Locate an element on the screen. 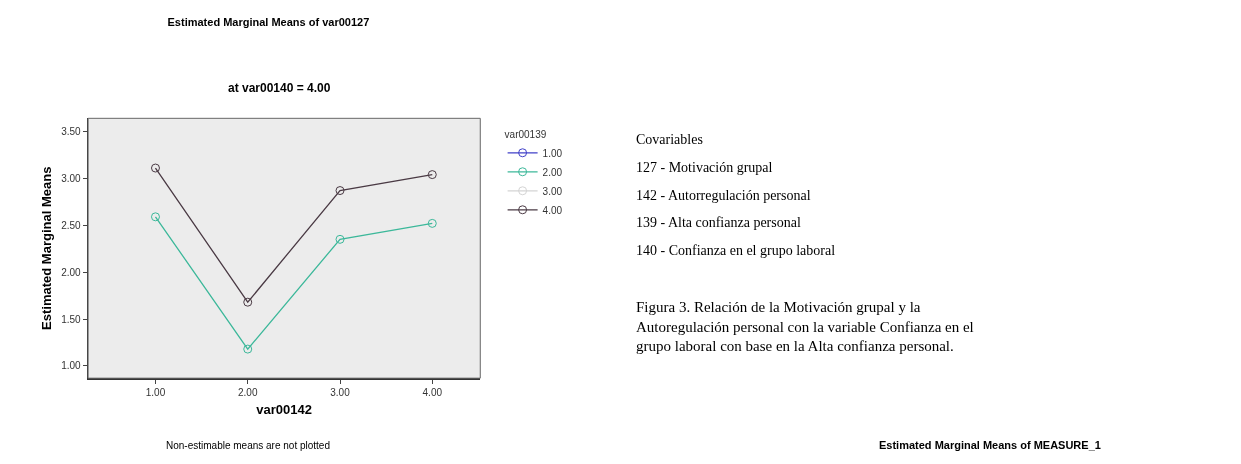 The width and height of the screenshot is (1241, 464). text: 139 - Alta confianza personal is located at coordinates (718, 222).